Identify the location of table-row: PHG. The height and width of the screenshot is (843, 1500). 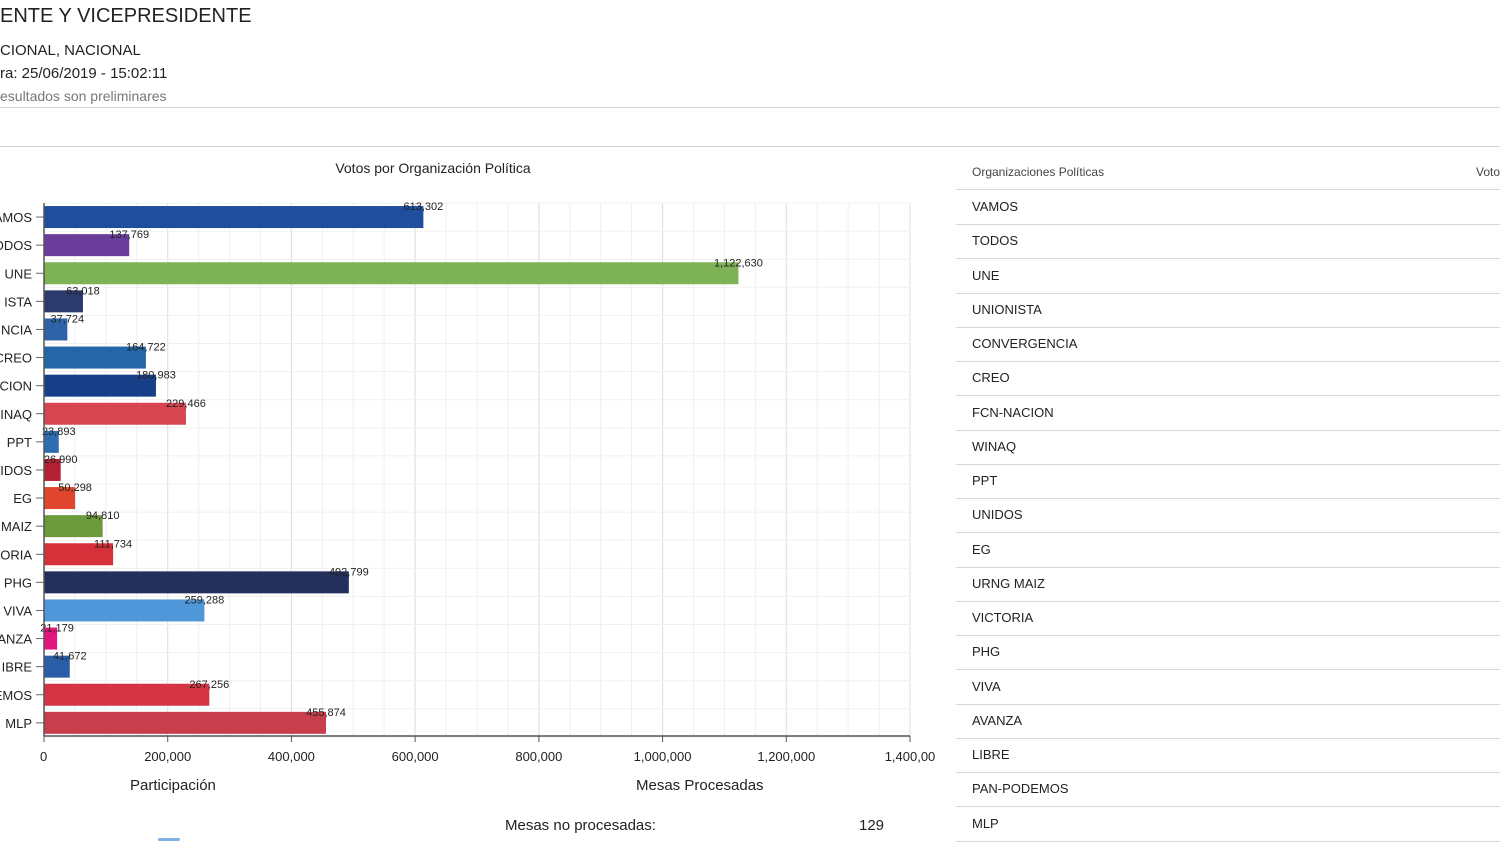
(1228, 653).